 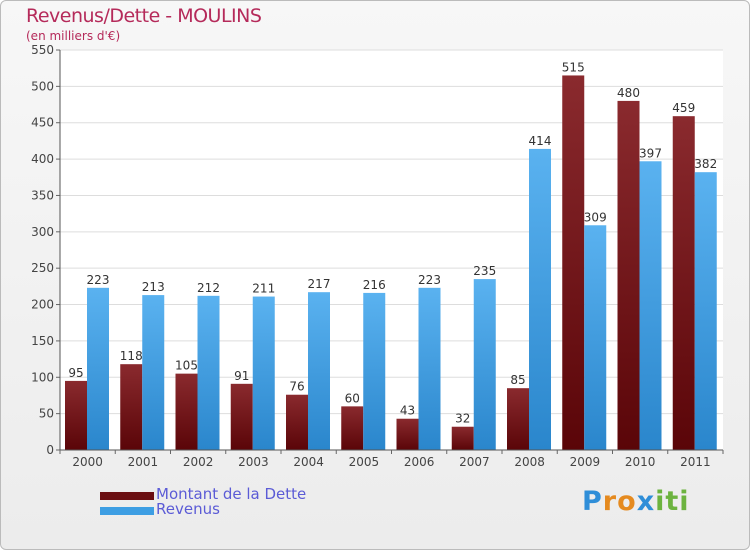 I want to click on chart-subtitle: (en milliers d'€), so click(x=73, y=36).